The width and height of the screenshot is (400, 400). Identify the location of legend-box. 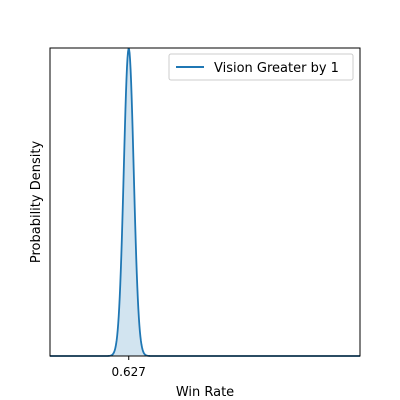
(261, 67).